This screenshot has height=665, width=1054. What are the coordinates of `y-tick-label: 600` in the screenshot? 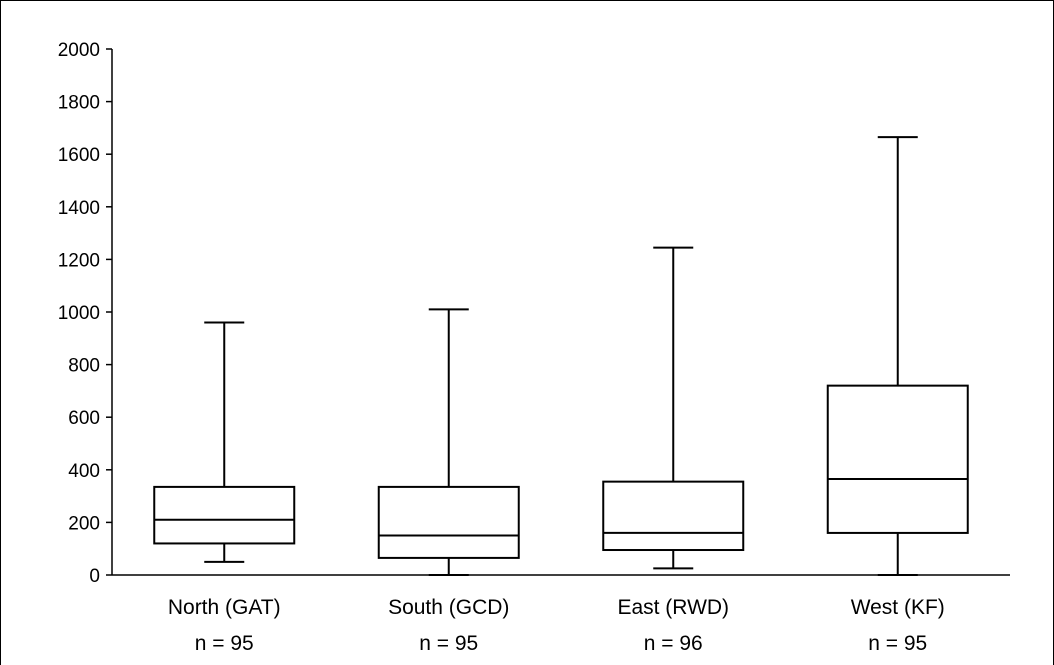 It's located at (84, 418).